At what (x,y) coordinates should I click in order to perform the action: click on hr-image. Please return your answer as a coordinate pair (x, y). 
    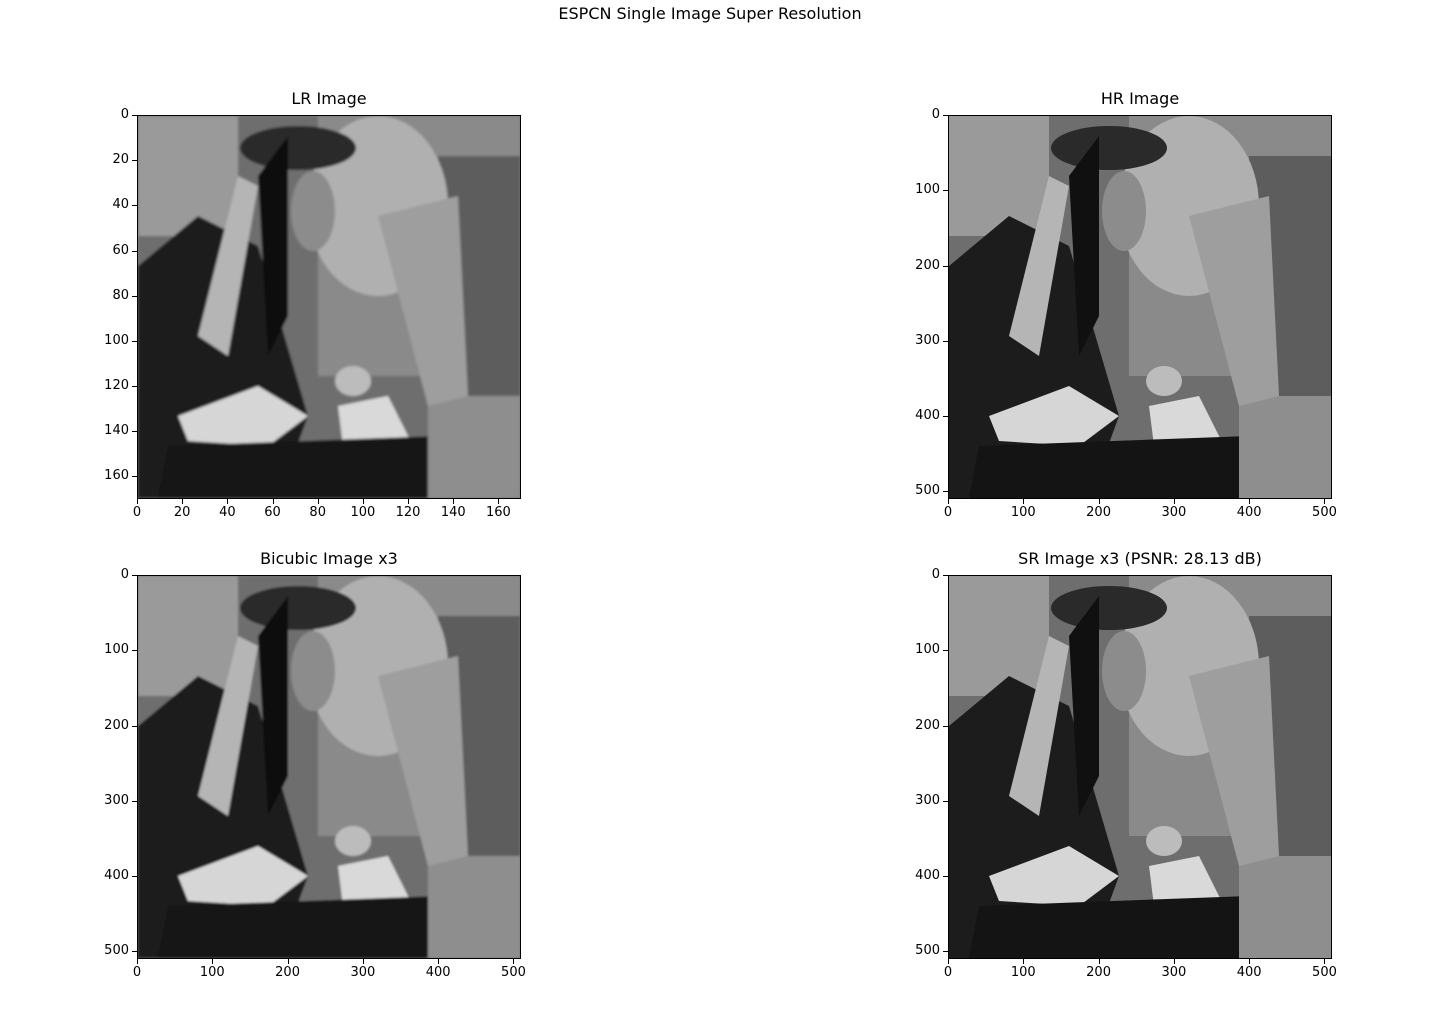
    Looking at the image, I should click on (1140, 307).